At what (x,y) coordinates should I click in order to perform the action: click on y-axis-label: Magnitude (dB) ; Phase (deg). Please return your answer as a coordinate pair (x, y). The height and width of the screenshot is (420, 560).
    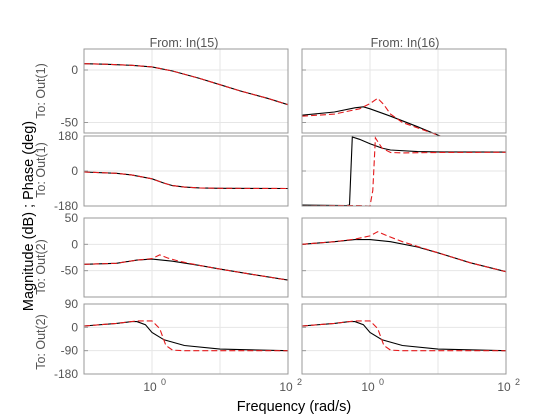
    Looking at the image, I should click on (29, 216).